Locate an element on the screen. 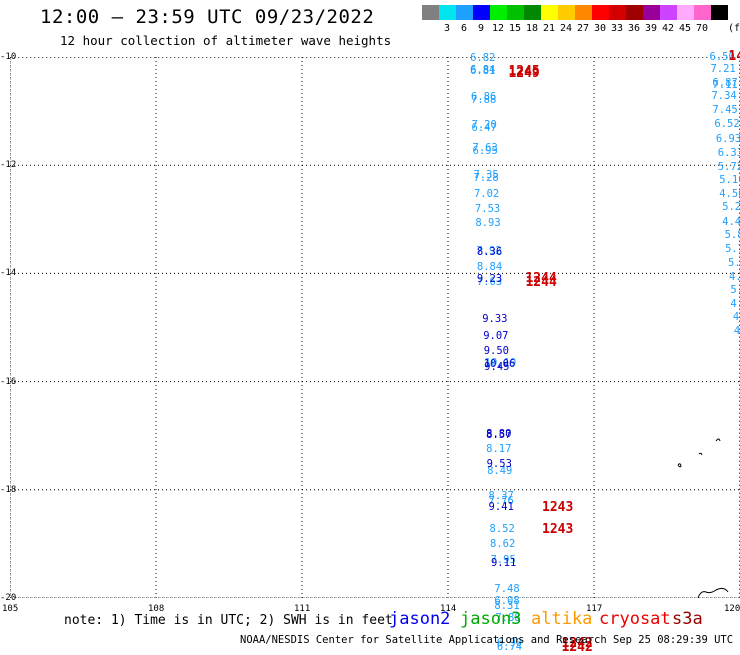 This screenshot has height=655, width=740. pass-time-label: 1242 is located at coordinates (577, 643).